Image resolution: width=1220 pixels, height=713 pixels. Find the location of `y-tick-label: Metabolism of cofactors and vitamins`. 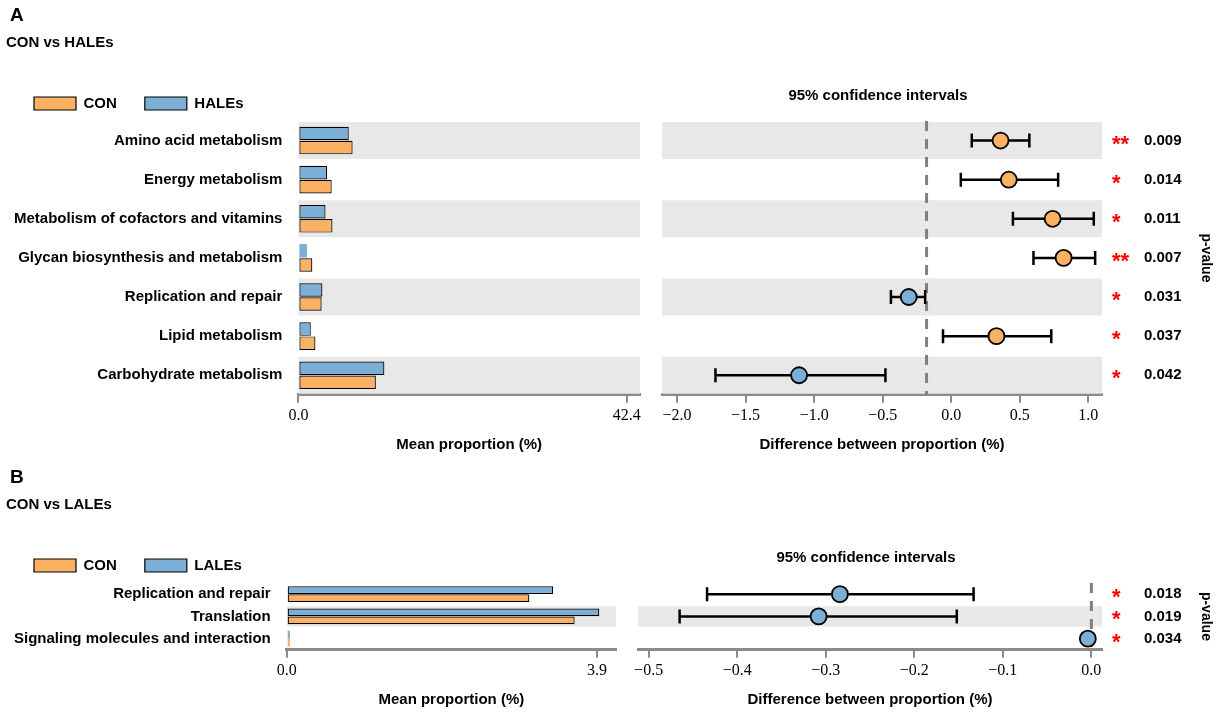

y-tick-label: Metabolism of cofactors and vitamins is located at coordinates (148, 217).